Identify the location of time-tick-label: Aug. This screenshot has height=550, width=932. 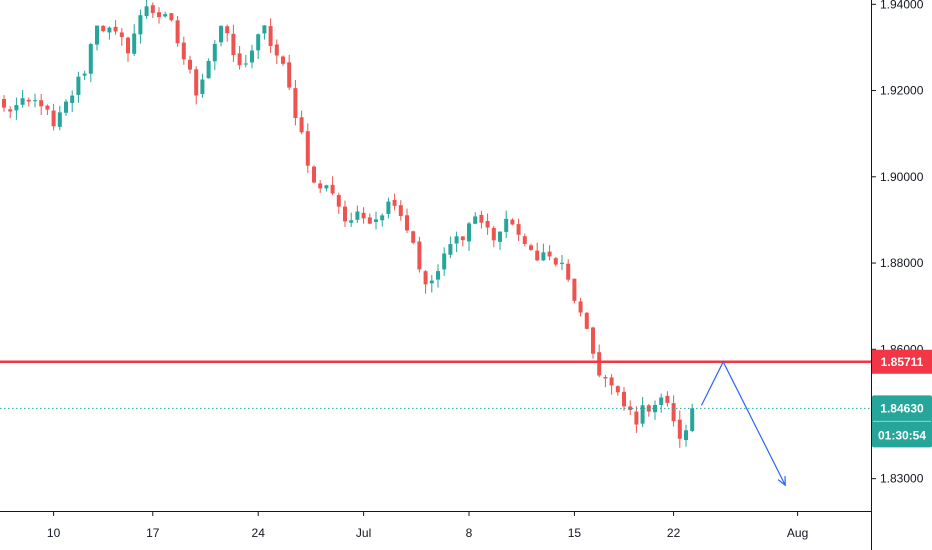
(797, 533).